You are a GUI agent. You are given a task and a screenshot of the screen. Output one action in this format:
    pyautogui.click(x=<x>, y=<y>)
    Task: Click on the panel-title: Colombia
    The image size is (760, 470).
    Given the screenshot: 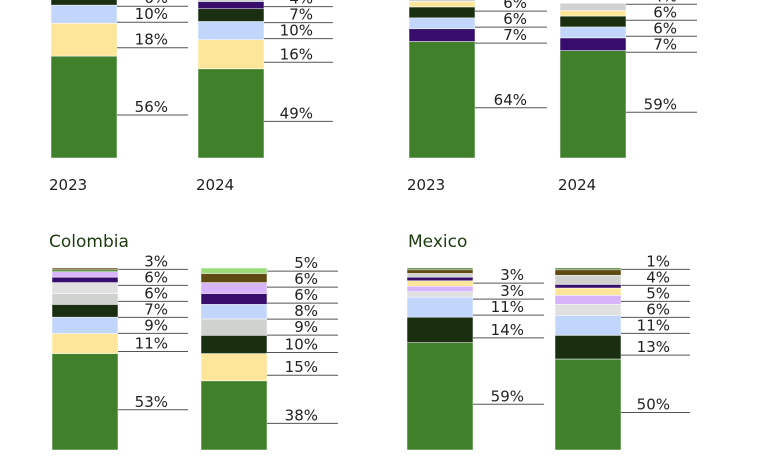 What is the action you would take?
    pyautogui.click(x=89, y=242)
    